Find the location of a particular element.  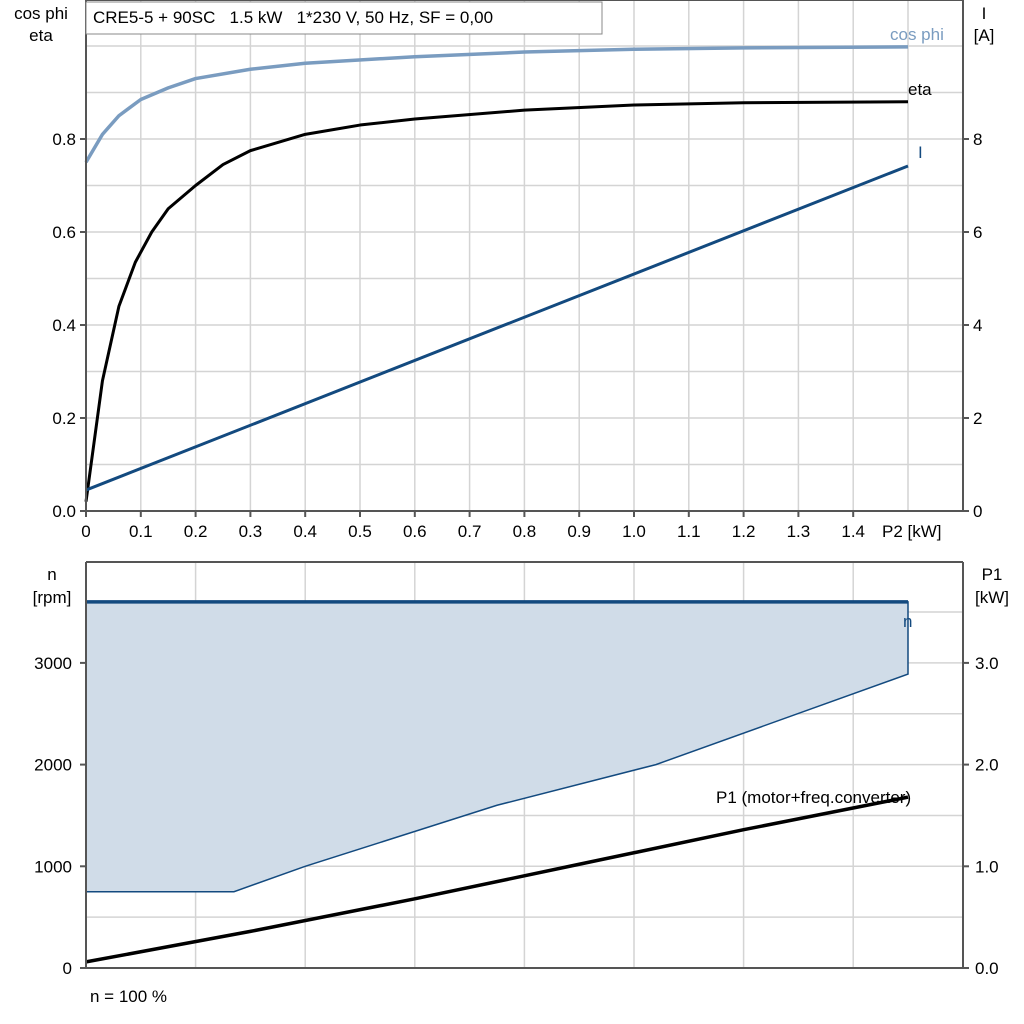

p1-tick-label: 2.0 is located at coordinates (987, 765).